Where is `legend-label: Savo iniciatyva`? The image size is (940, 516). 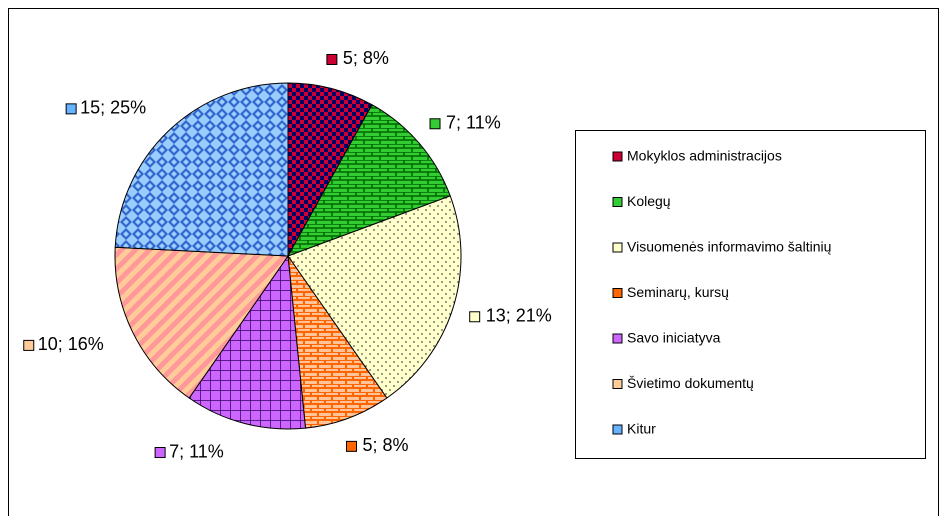
legend-label: Savo iniciatyva is located at coordinates (674, 338).